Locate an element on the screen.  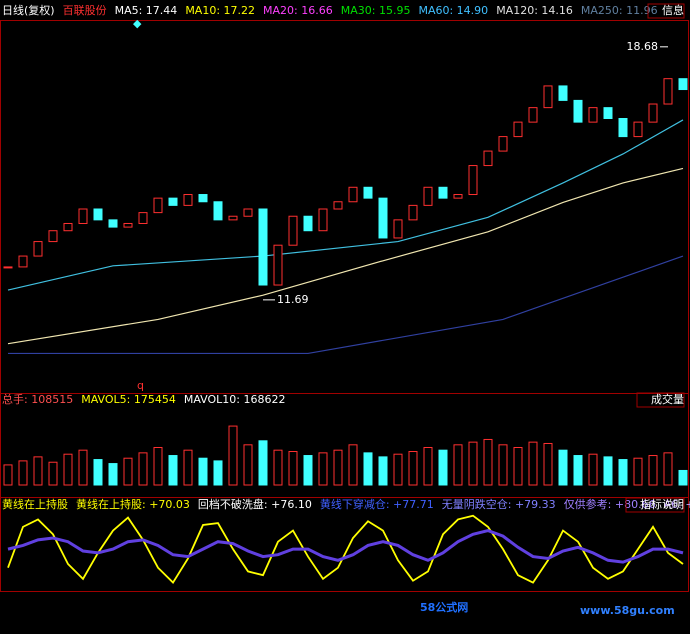
legend-item: MA120: 14.16 is located at coordinates (534, 10).